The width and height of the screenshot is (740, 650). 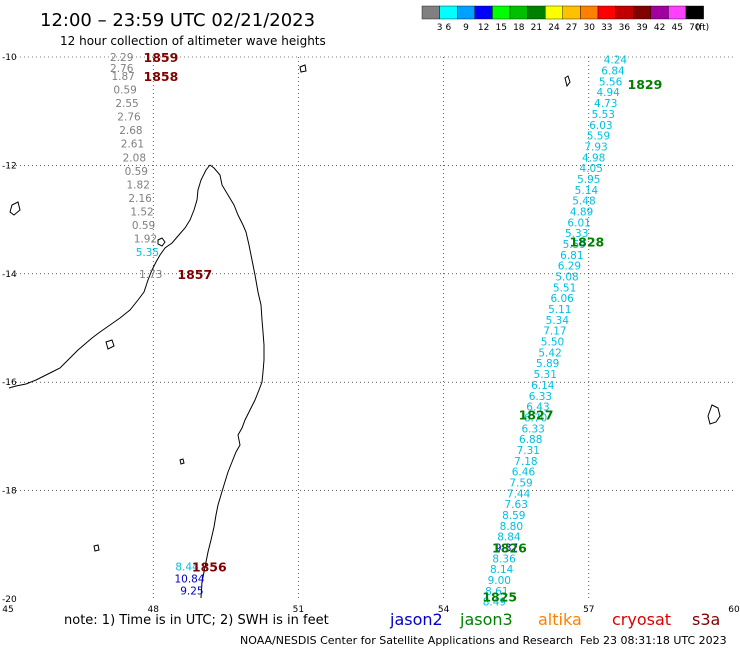 I want to click on swh-value: 8.14, so click(x=502, y=570).